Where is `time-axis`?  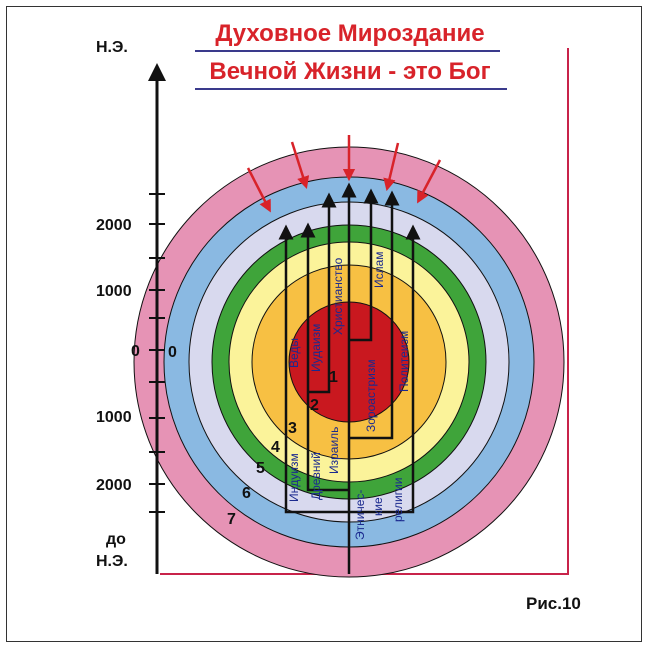 time-axis is located at coordinates (157, 318).